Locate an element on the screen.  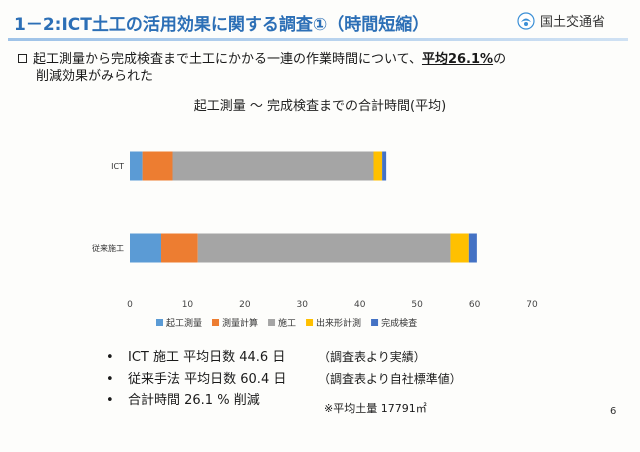
summary-text: 従来手法 平均日数 60.4 日 is located at coordinates (207, 379).